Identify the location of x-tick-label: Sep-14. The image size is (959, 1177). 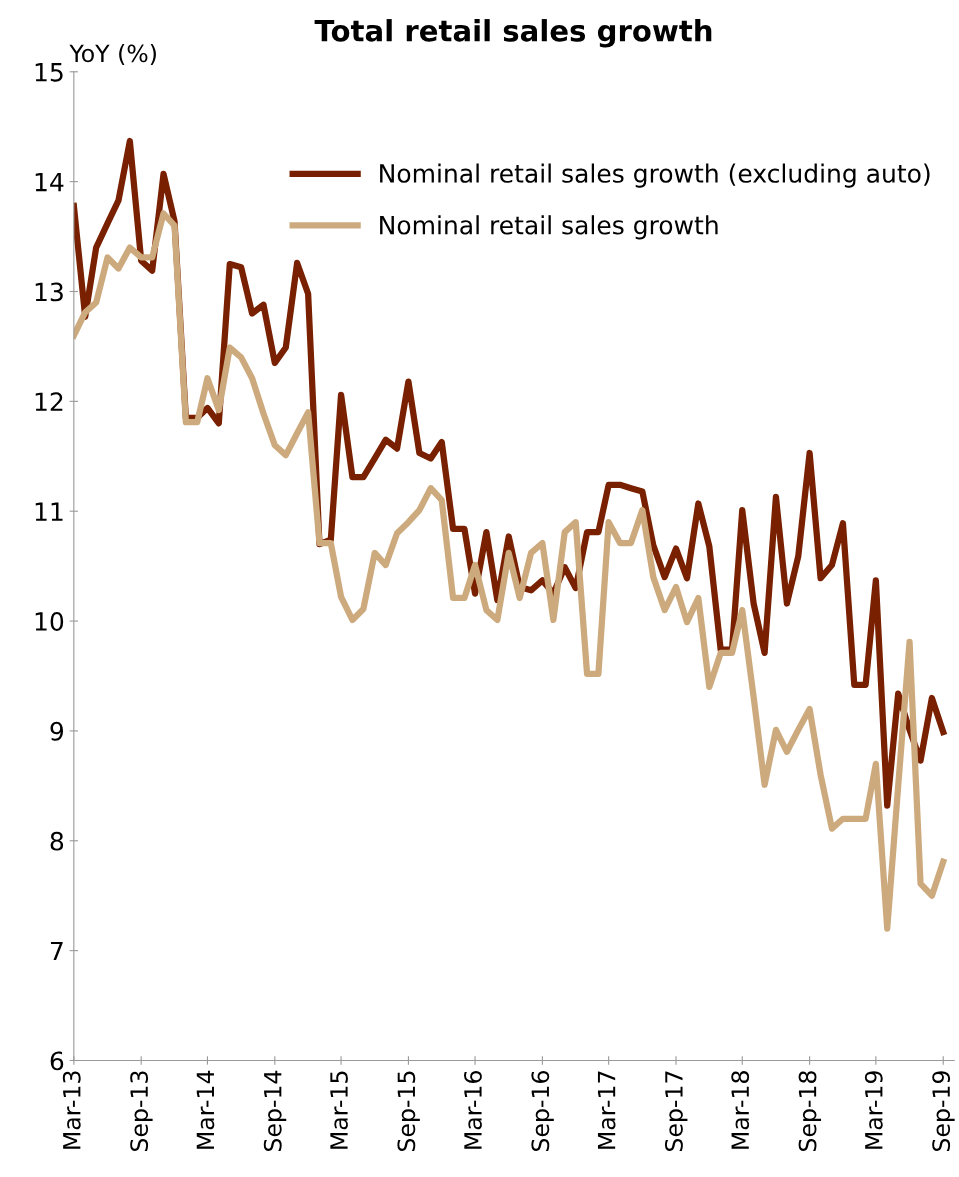
(275, 1111).